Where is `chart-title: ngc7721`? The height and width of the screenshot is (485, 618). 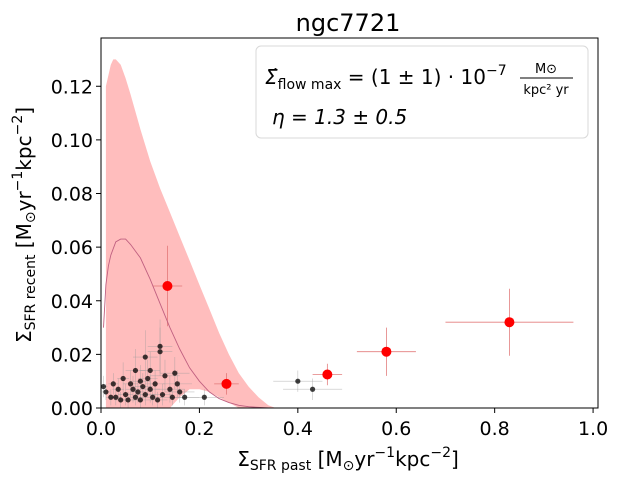
chart-title: ngc7721 is located at coordinates (348, 23).